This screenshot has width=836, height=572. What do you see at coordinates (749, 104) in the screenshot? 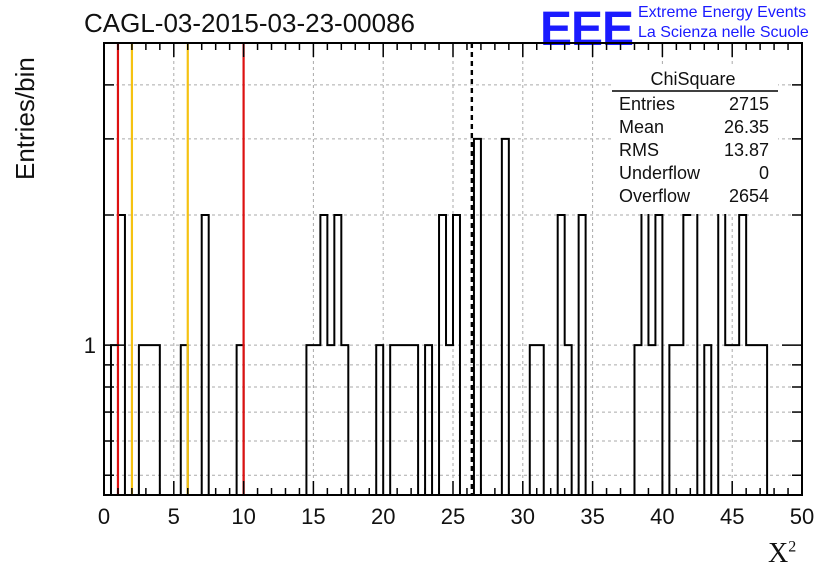
I see `stats-value: 2715` at bounding box center [749, 104].